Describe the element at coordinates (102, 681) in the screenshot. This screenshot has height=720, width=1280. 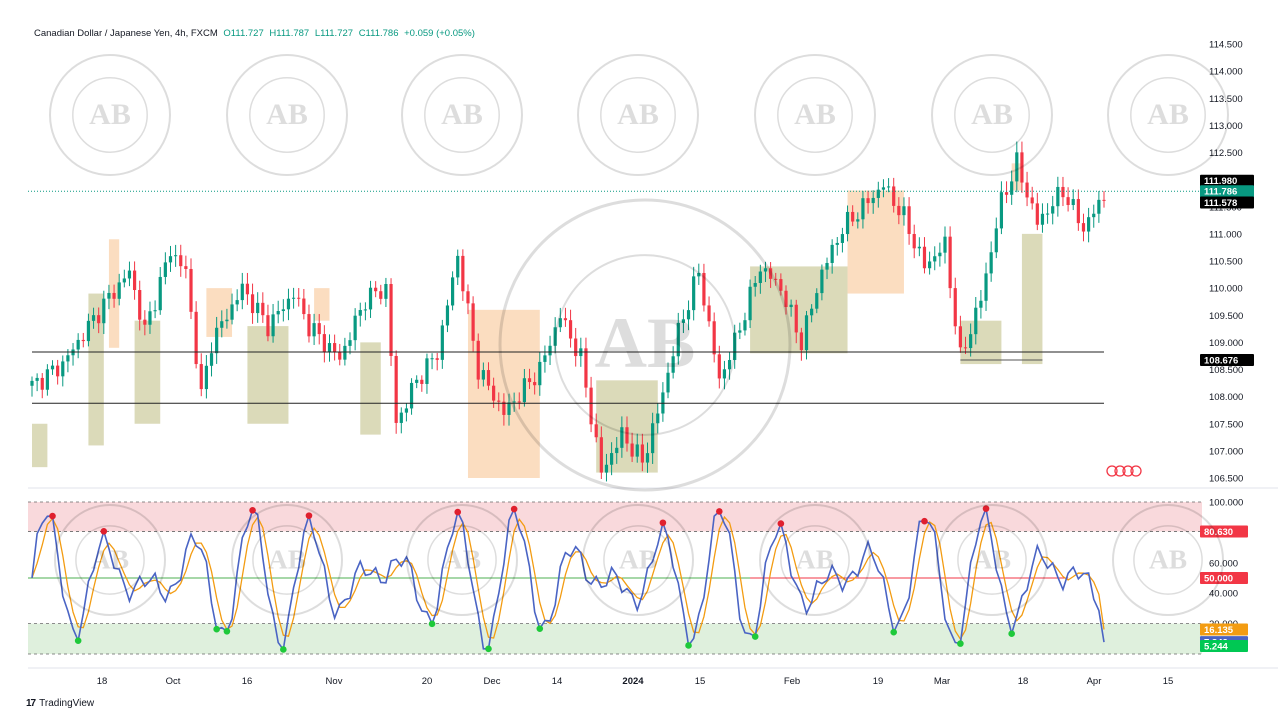
I see `time-tick-label: 18` at that location.